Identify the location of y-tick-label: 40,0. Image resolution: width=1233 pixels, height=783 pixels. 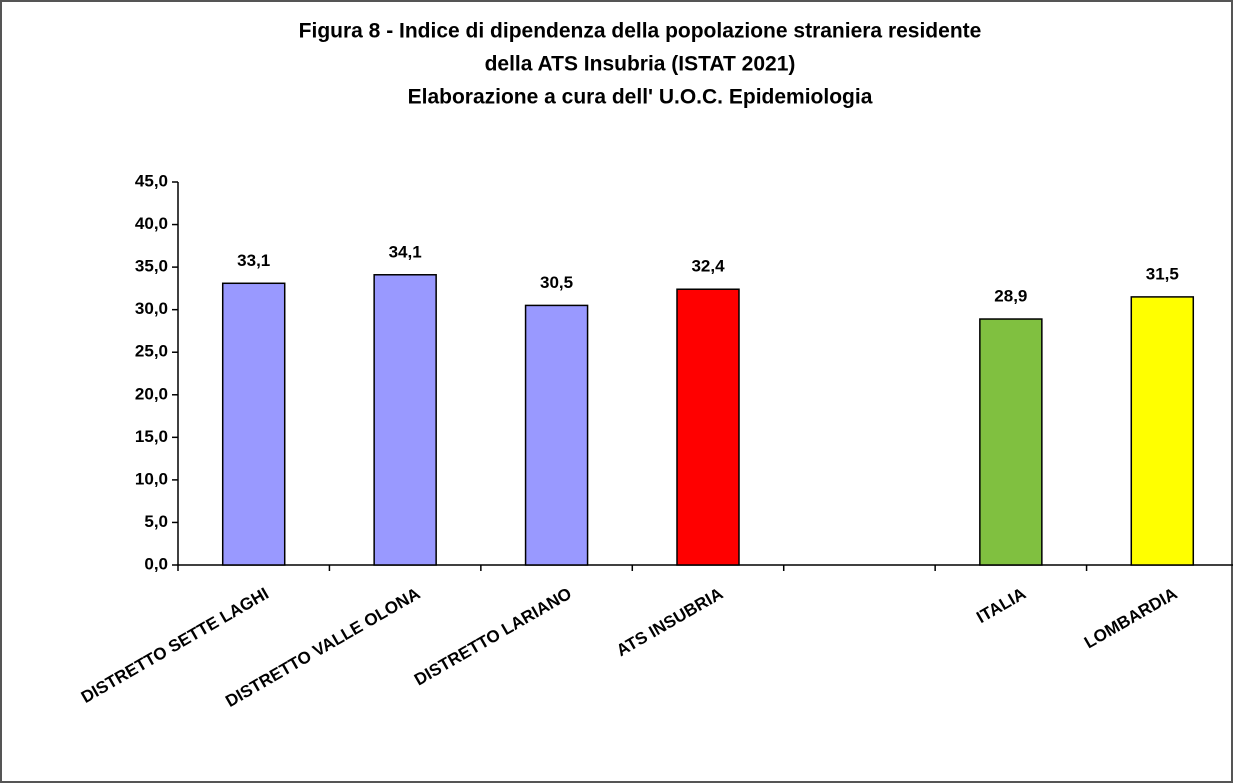
(151, 223).